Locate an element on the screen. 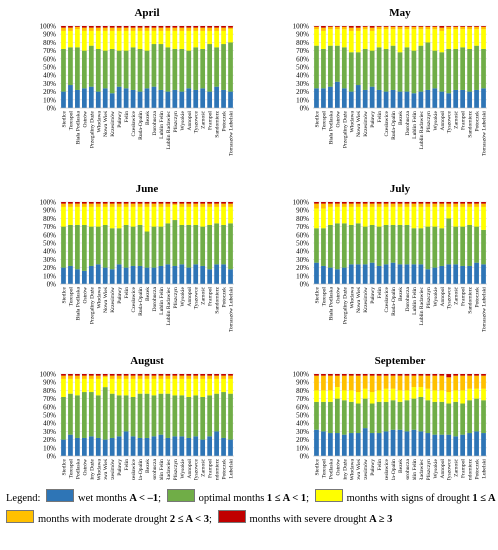 This screenshot has width=498, height=550. y-tick-label: 70% is located at coordinates (302, 399).